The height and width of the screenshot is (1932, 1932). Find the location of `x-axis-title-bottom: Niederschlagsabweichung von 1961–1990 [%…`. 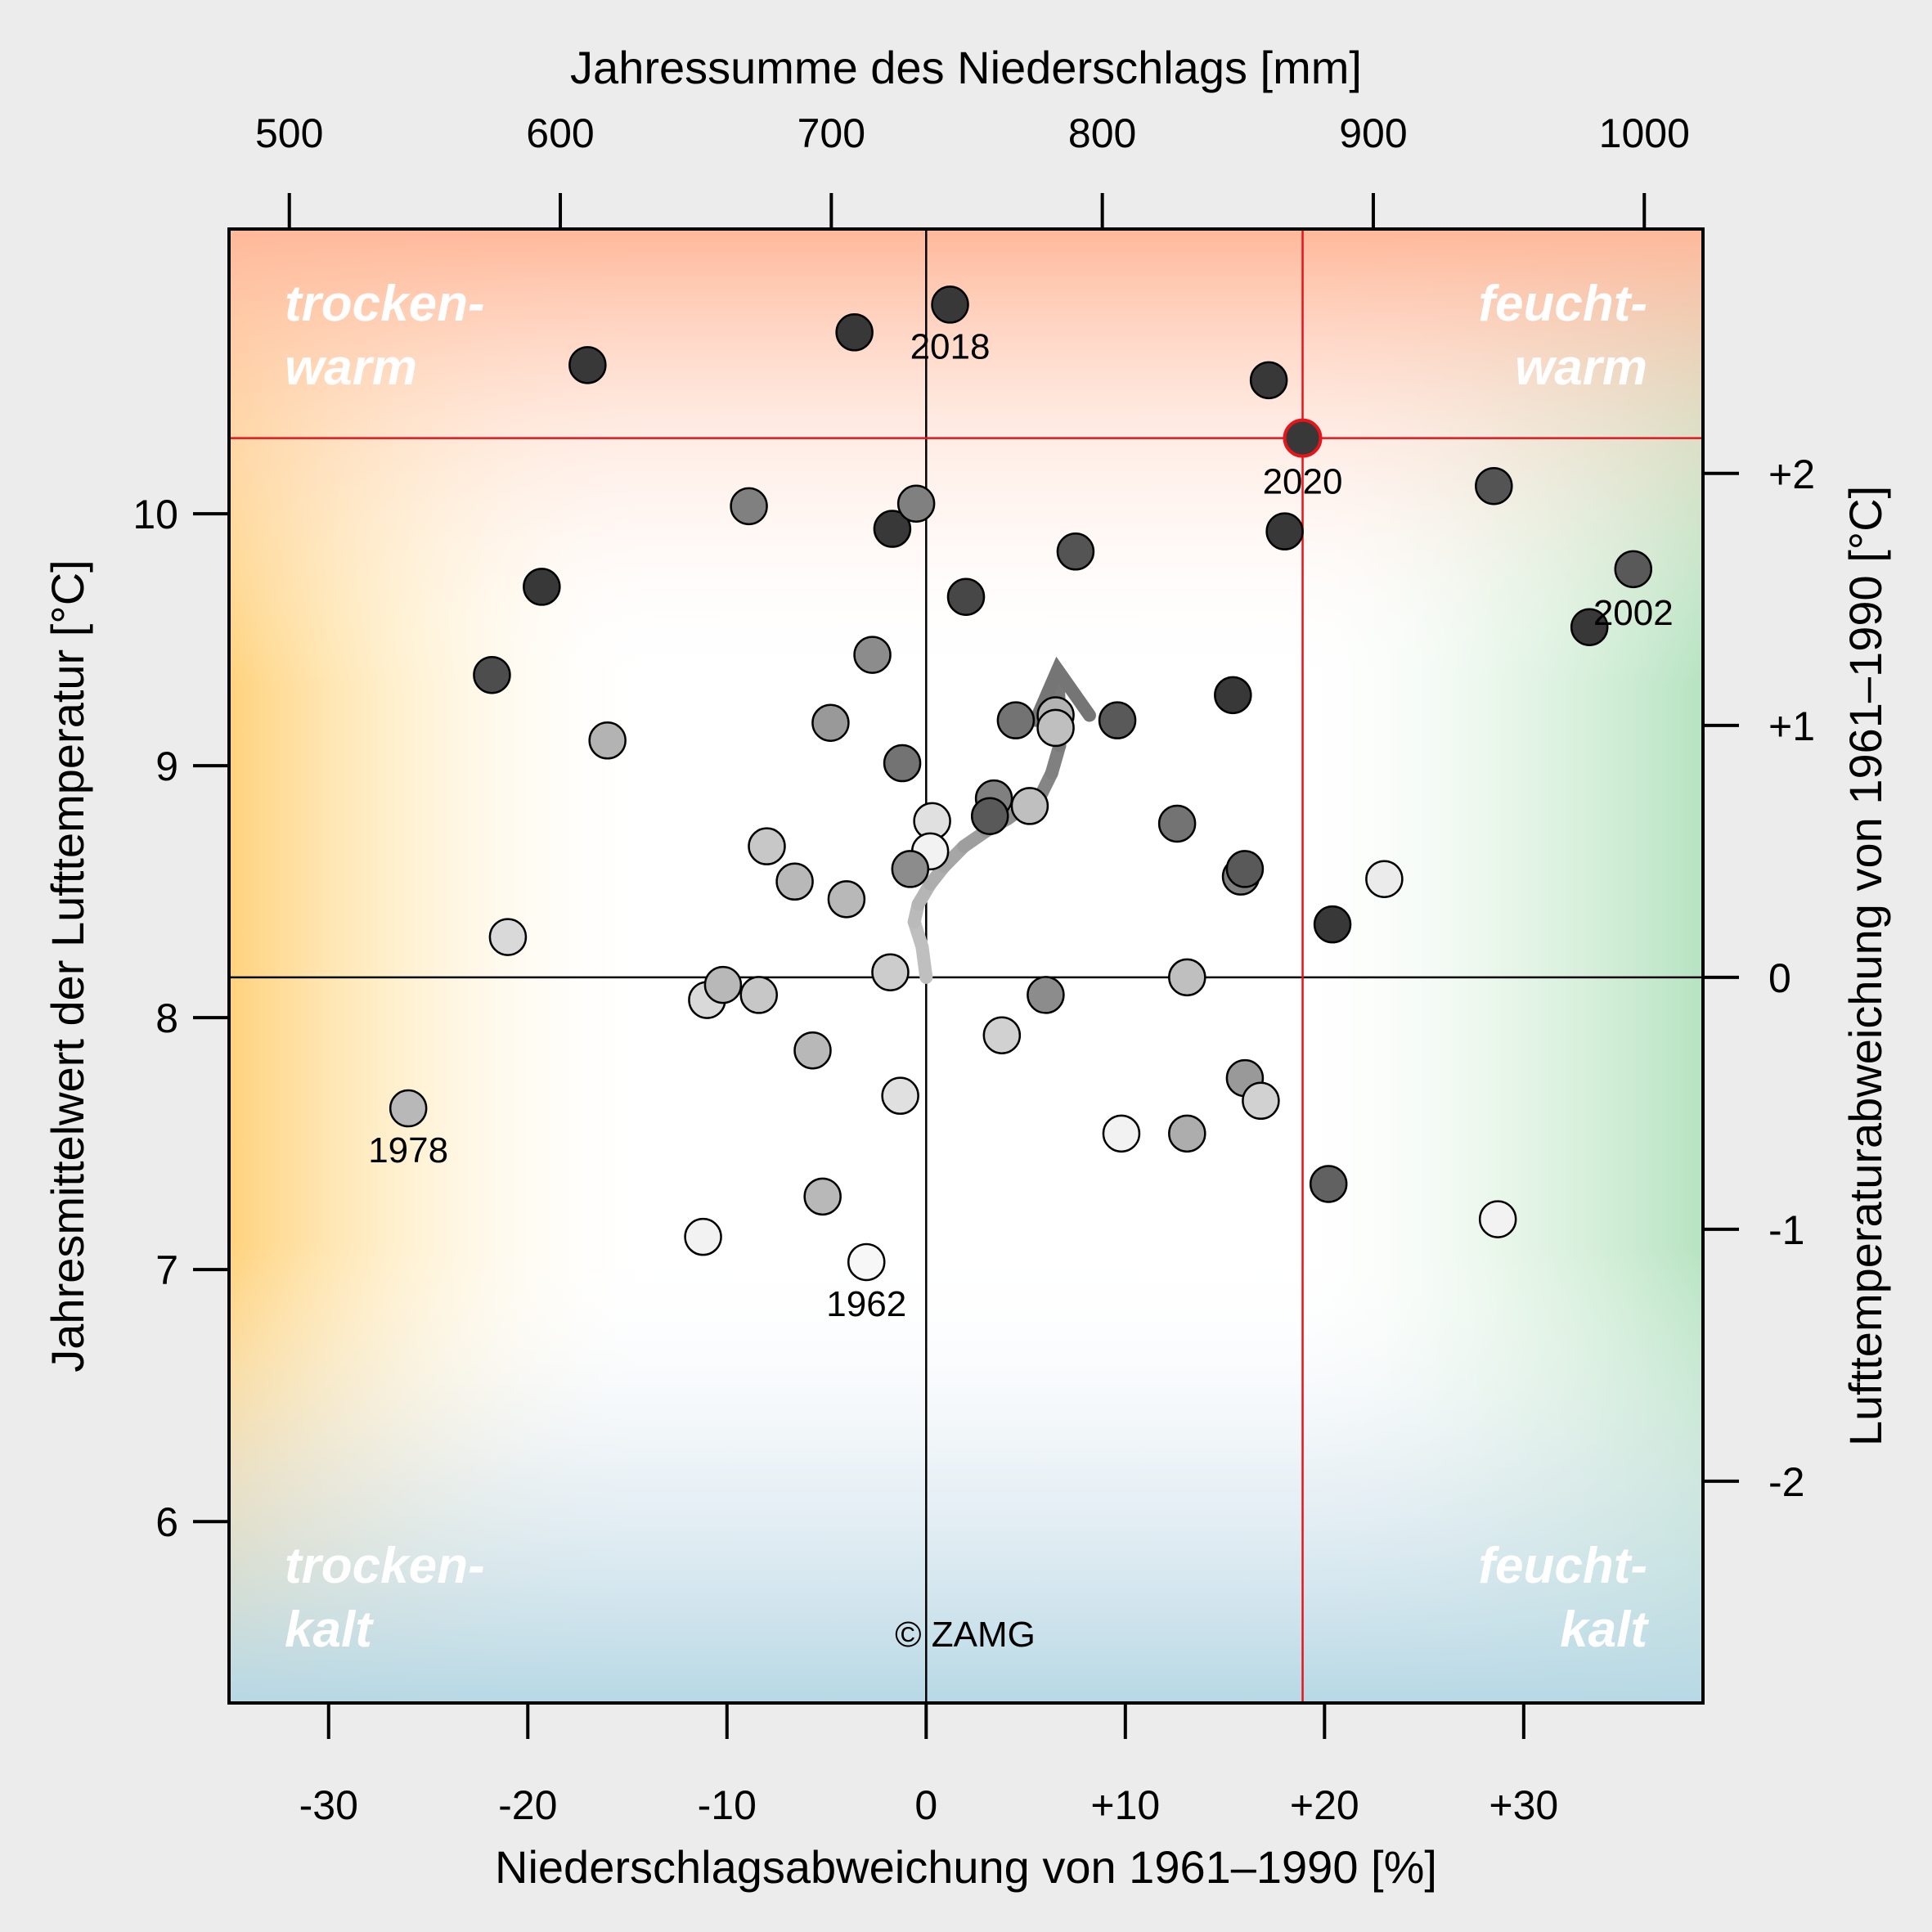

x-axis-title-bottom: Niederschlagsabweichung von 1961–1990 [%… is located at coordinates (966, 1867).